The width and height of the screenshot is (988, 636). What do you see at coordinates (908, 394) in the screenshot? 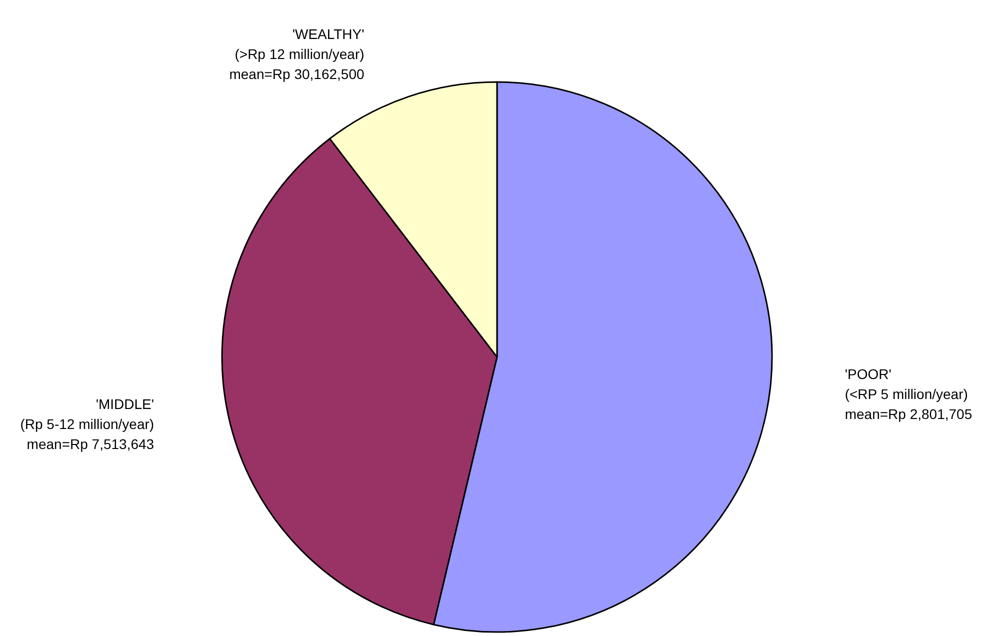
I see `slice-label: 'POOR' (<RP 5 million/year) mean=Rp 2,801,705` at bounding box center [908, 394].